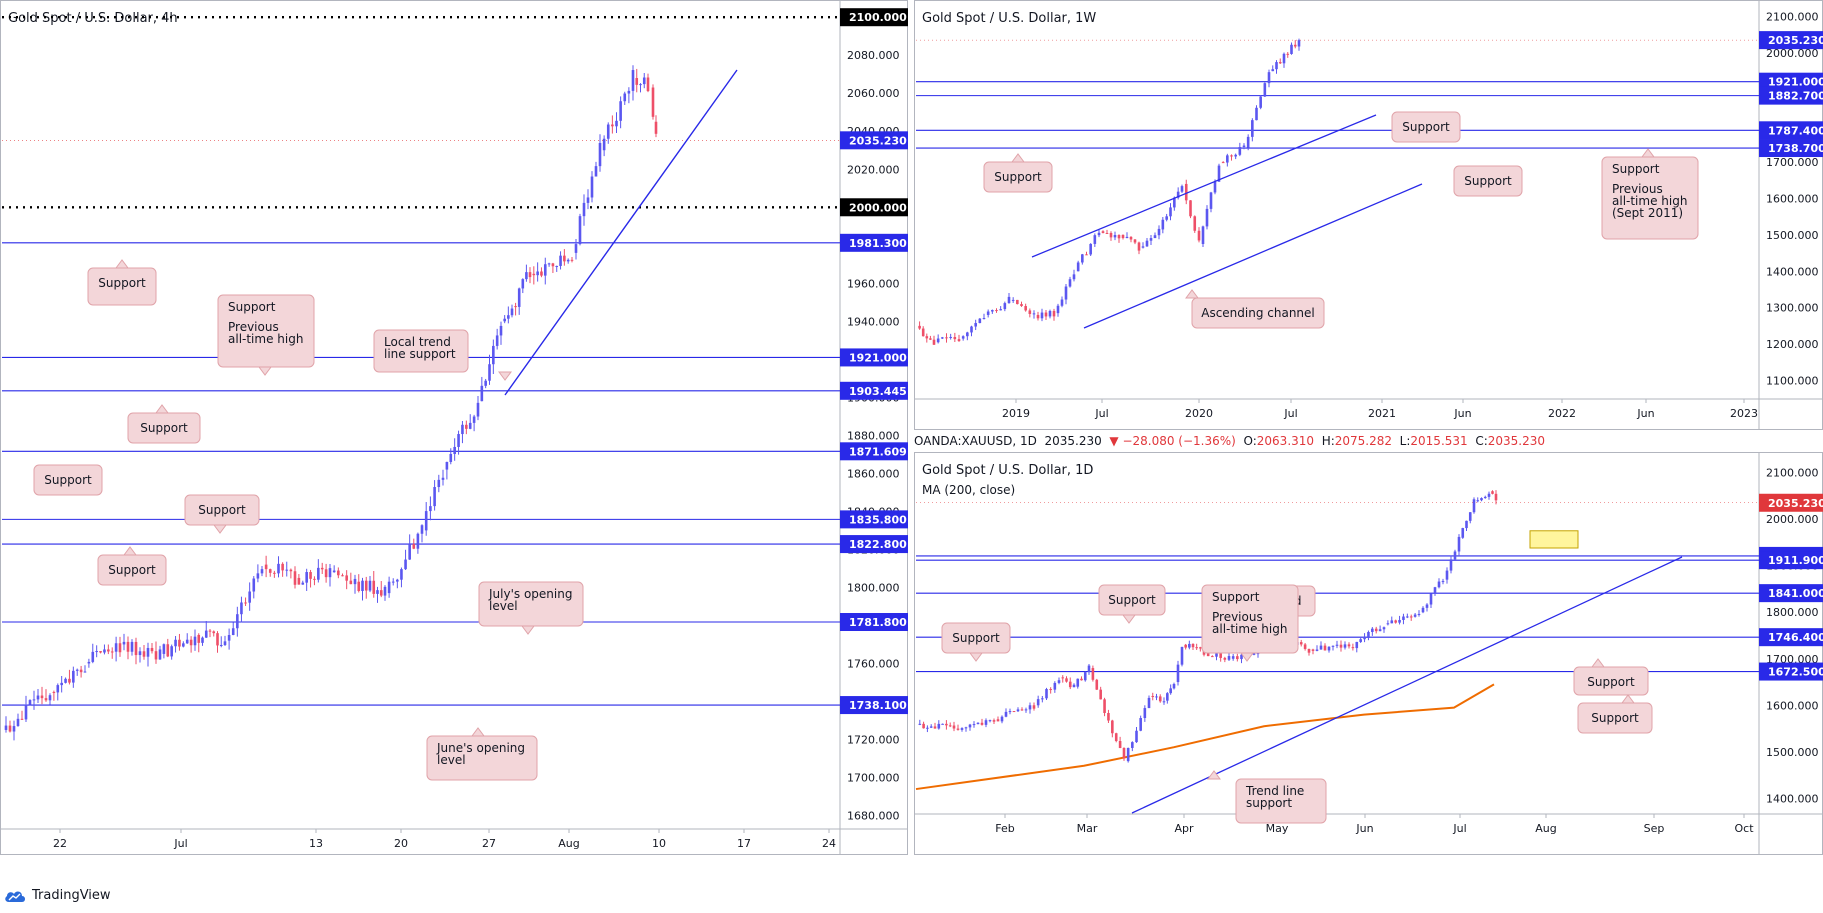 This screenshot has height=913, width=1823. I want to click on level-tag-label: 1903.445, so click(878, 391).